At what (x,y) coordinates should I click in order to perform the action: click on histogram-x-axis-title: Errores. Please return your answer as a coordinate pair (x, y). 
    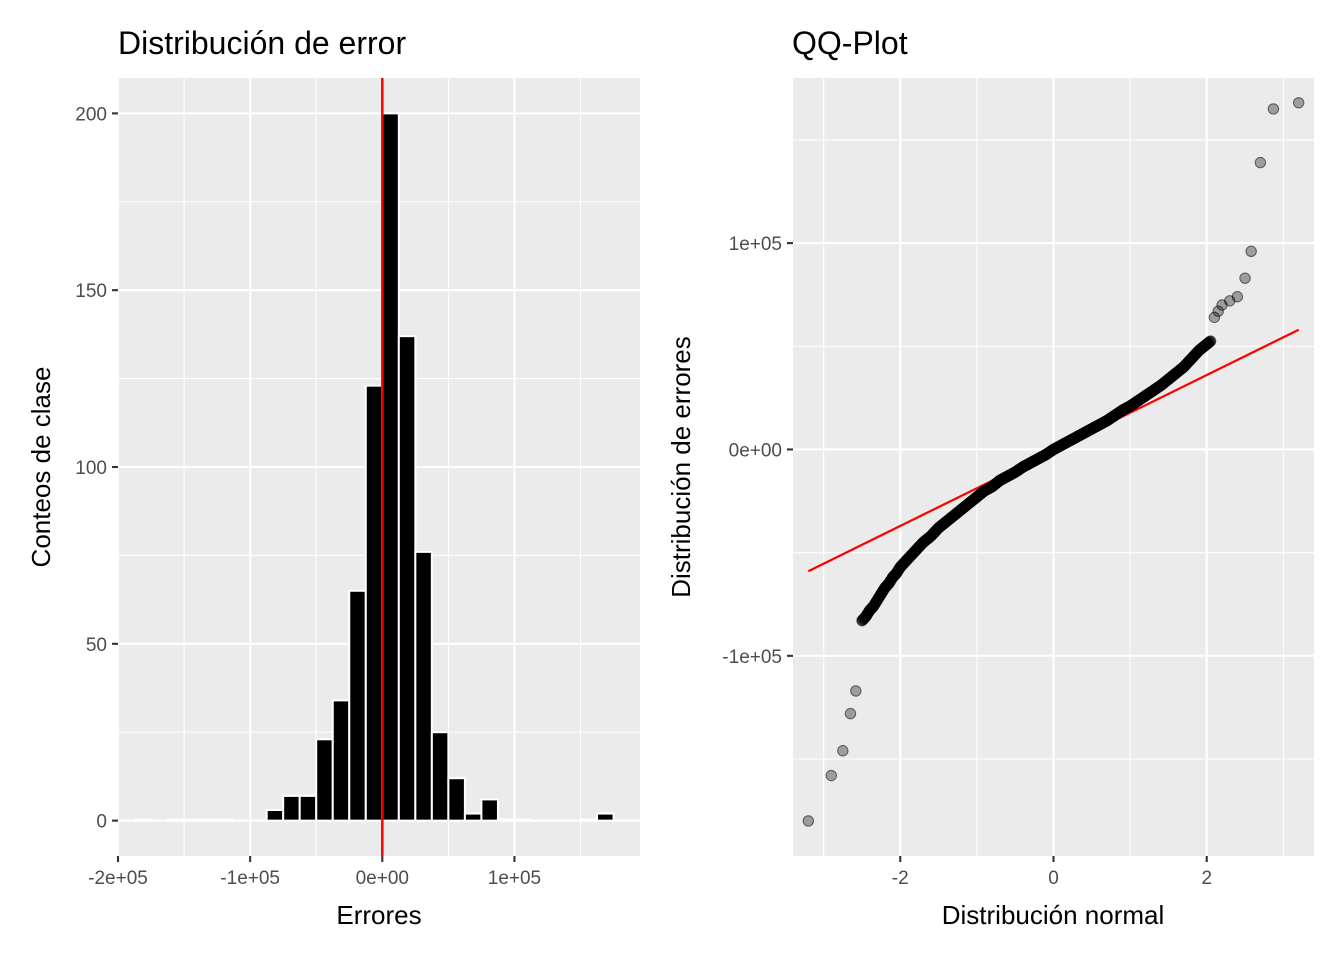
    Looking at the image, I should click on (378, 915).